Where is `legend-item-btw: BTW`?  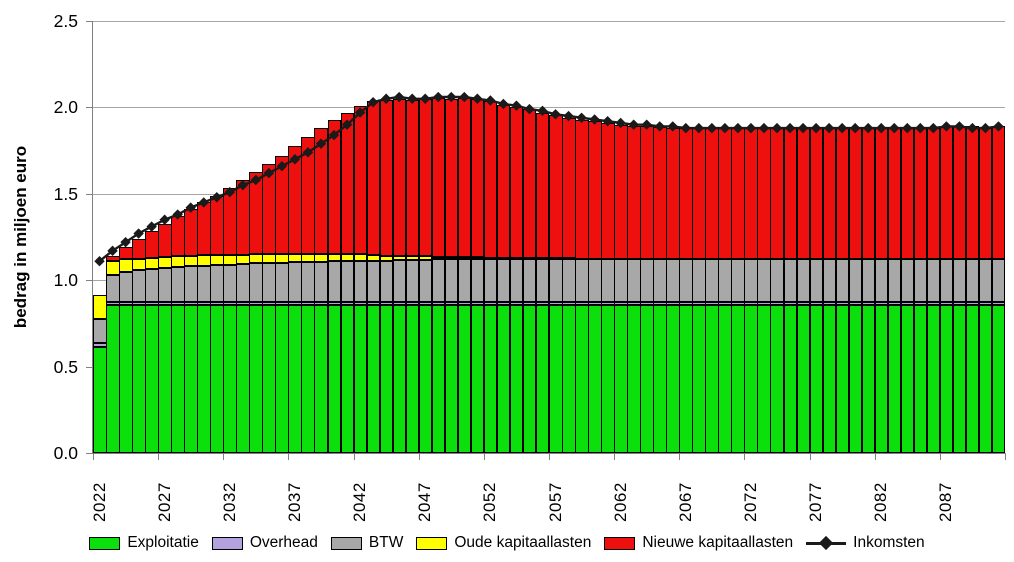
legend-item-btw: BTW is located at coordinates (367, 543).